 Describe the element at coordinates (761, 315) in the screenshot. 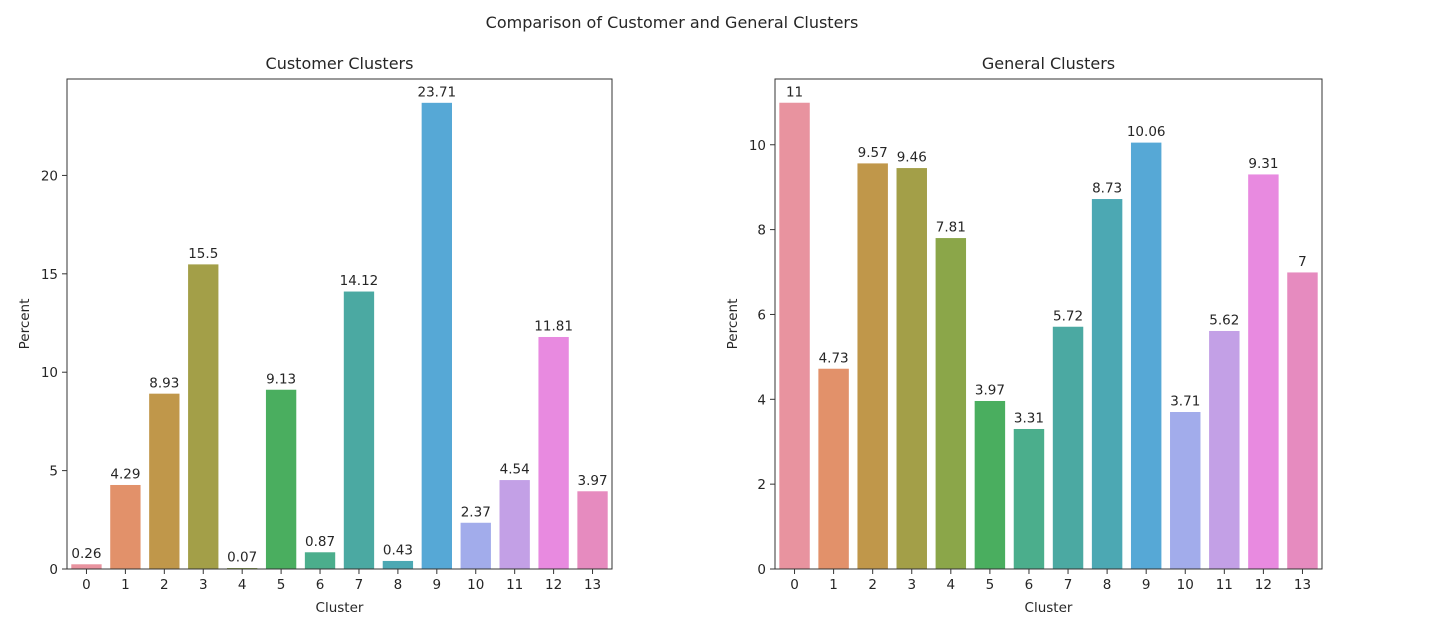

I see `y-tick-label: 6` at that location.